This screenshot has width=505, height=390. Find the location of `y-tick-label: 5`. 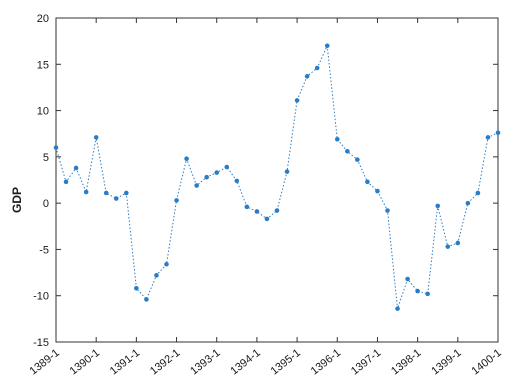

y-tick-label: 5 is located at coordinates (46, 158).